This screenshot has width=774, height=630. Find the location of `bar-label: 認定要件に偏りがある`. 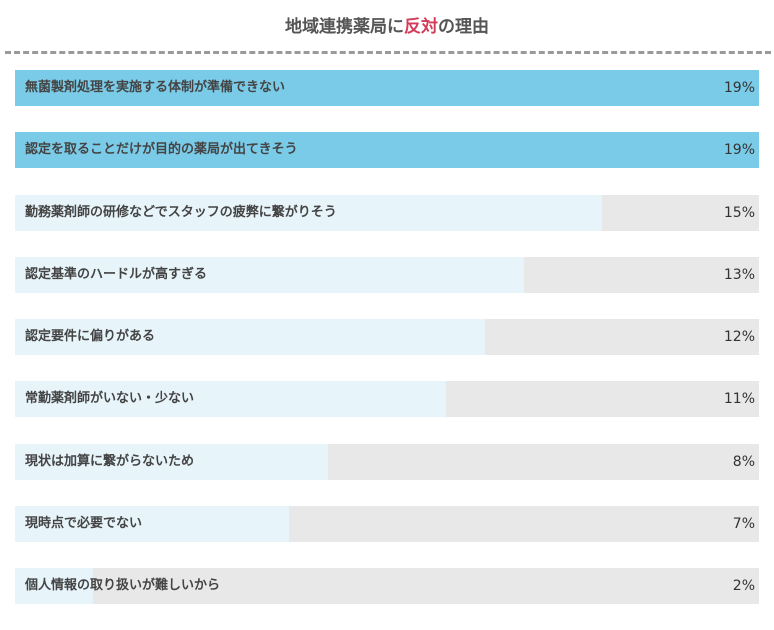

bar-label: 認定要件に偏りがある is located at coordinates (90, 336).